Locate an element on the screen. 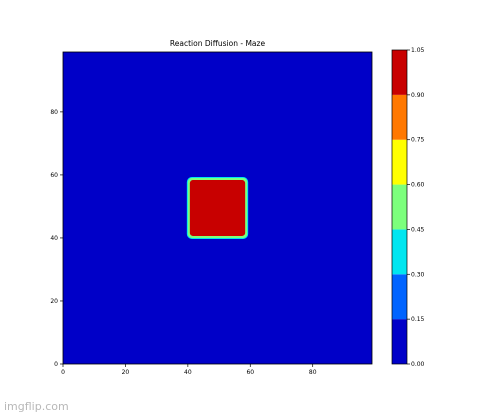 This screenshot has width=500, height=417. x-tick-label: 0 is located at coordinates (63, 372).